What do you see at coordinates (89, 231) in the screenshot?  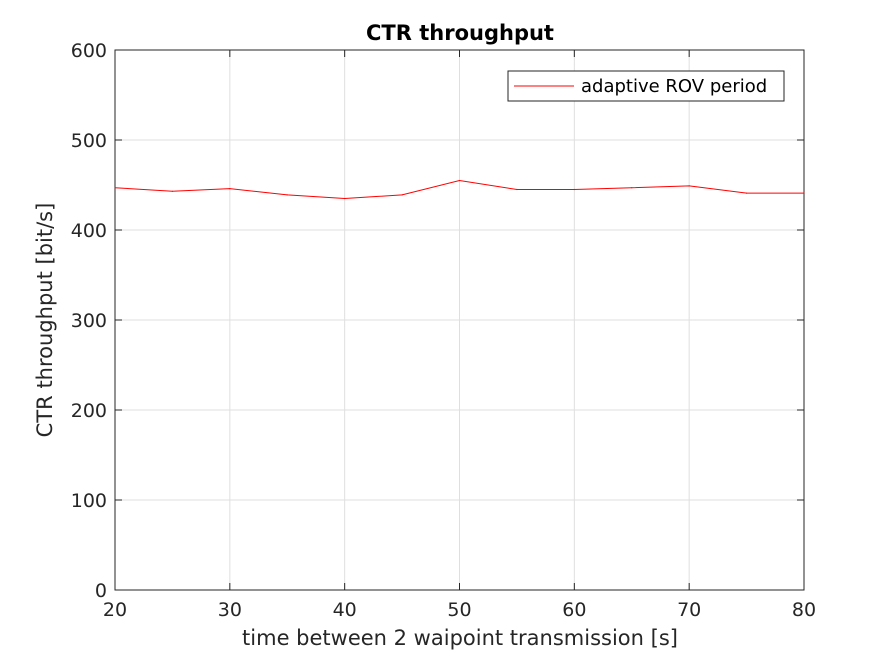 I see `y-tick-label: 400` at bounding box center [89, 231].